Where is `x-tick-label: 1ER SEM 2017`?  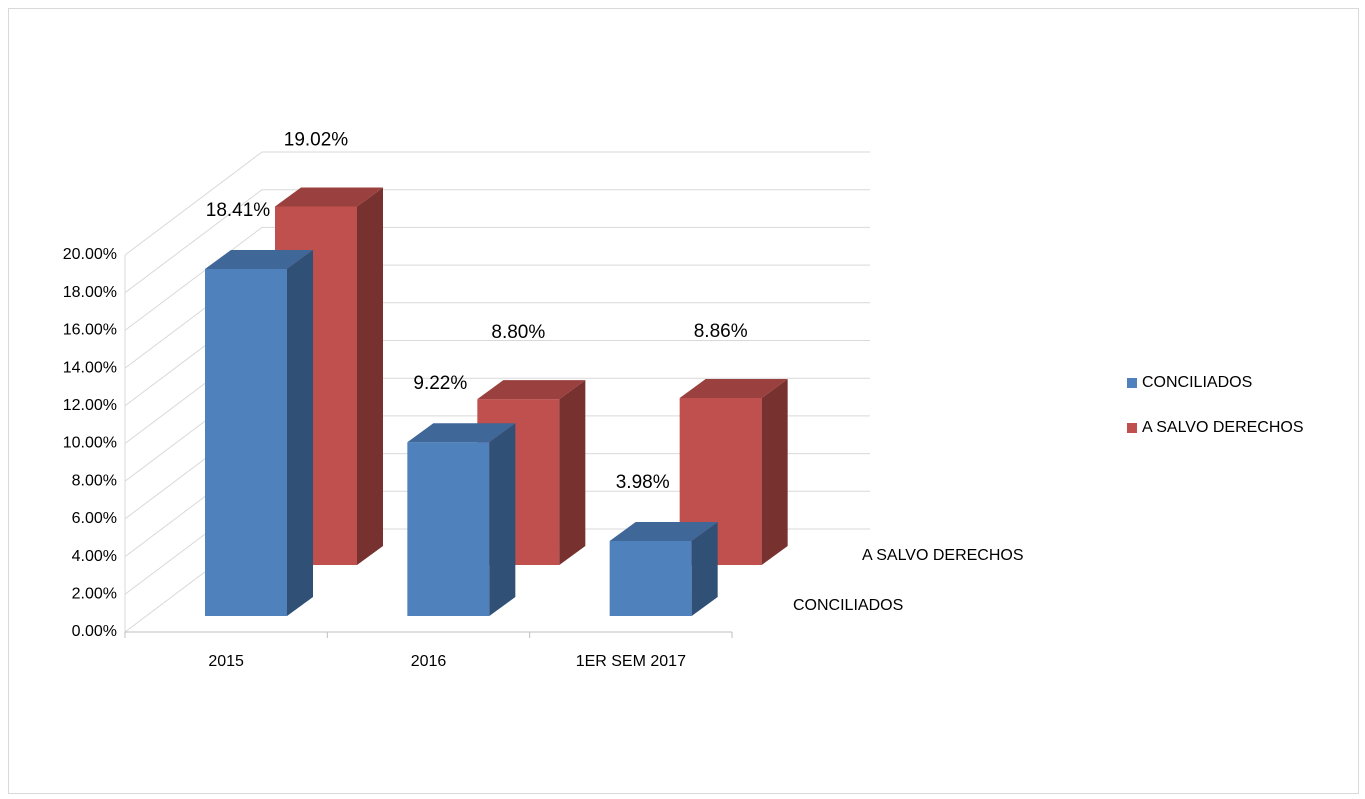 x-tick-label: 1ER SEM 2017 is located at coordinates (631, 661).